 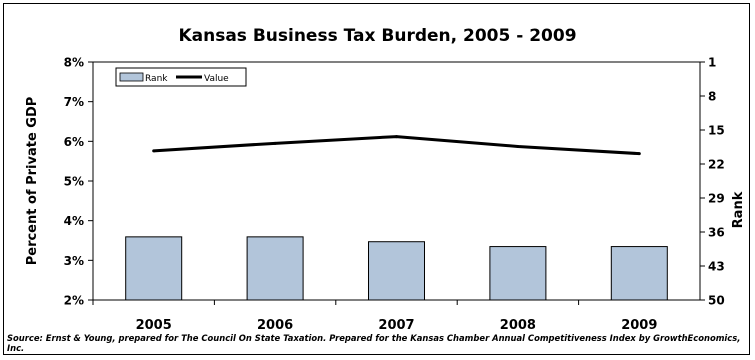 What do you see at coordinates (518, 325) in the screenshot?
I see `x-axis-tick-label: 2008` at bounding box center [518, 325].